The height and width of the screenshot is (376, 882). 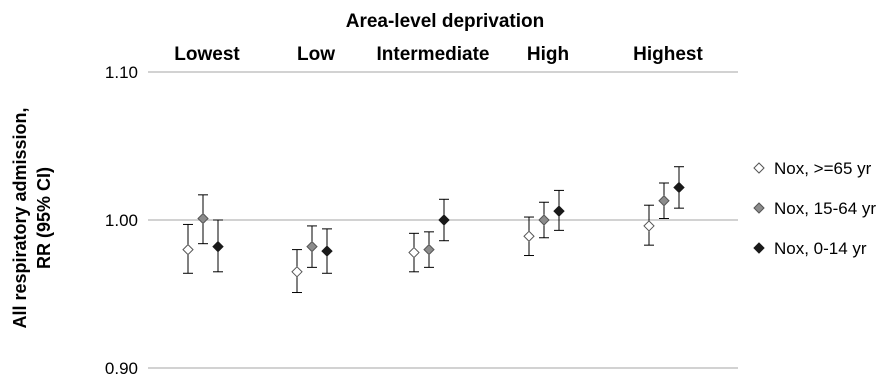 What do you see at coordinates (433, 54) in the screenshot?
I see `category-label-intermediate: Intermediate` at bounding box center [433, 54].